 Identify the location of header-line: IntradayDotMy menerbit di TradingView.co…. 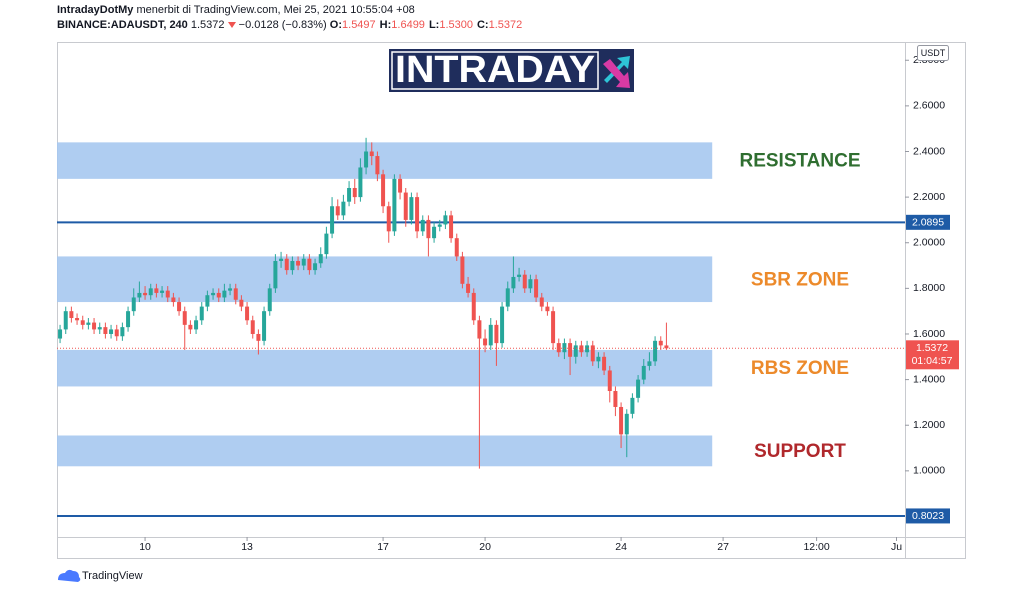
(291, 10).